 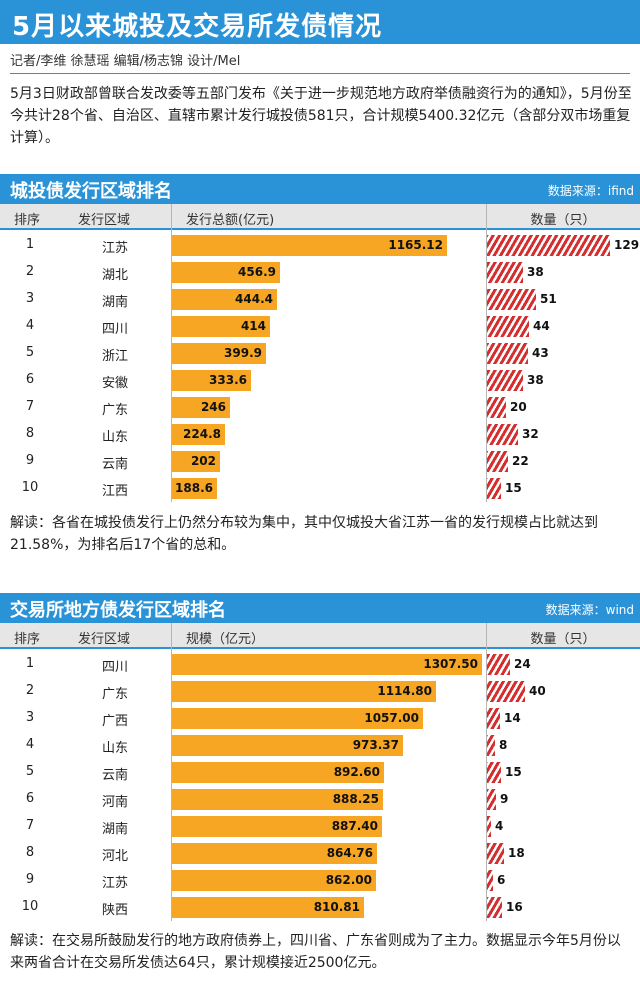 I want to click on count-label: 9, so click(x=504, y=799).